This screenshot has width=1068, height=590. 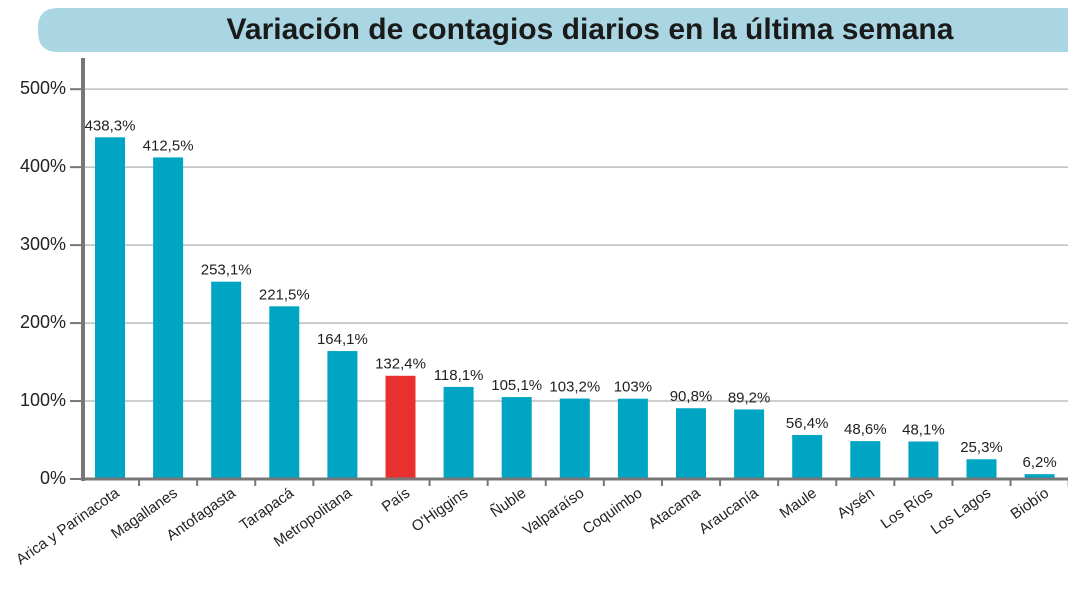 I want to click on value-label: 164,1%, so click(x=342, y=339).